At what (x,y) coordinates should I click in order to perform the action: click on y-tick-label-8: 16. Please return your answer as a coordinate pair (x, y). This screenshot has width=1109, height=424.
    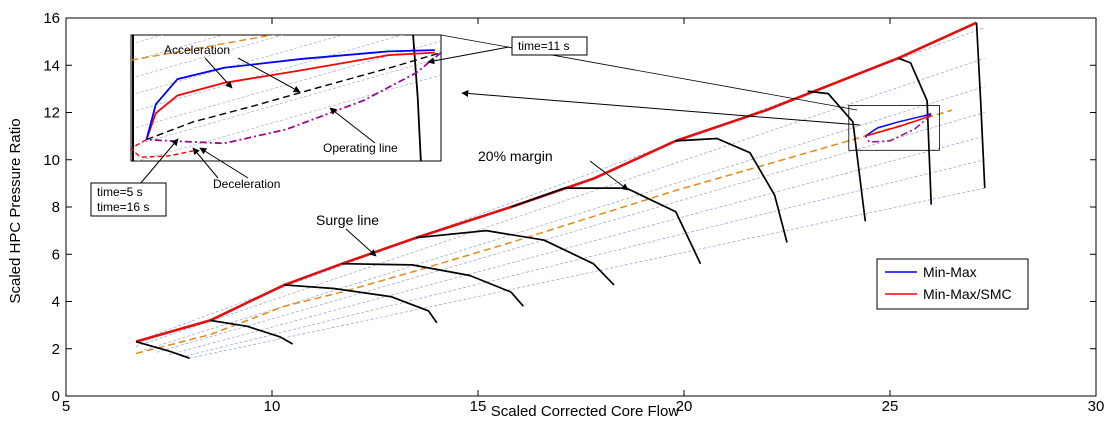
    Looking at the image, I should click on (51, 18).